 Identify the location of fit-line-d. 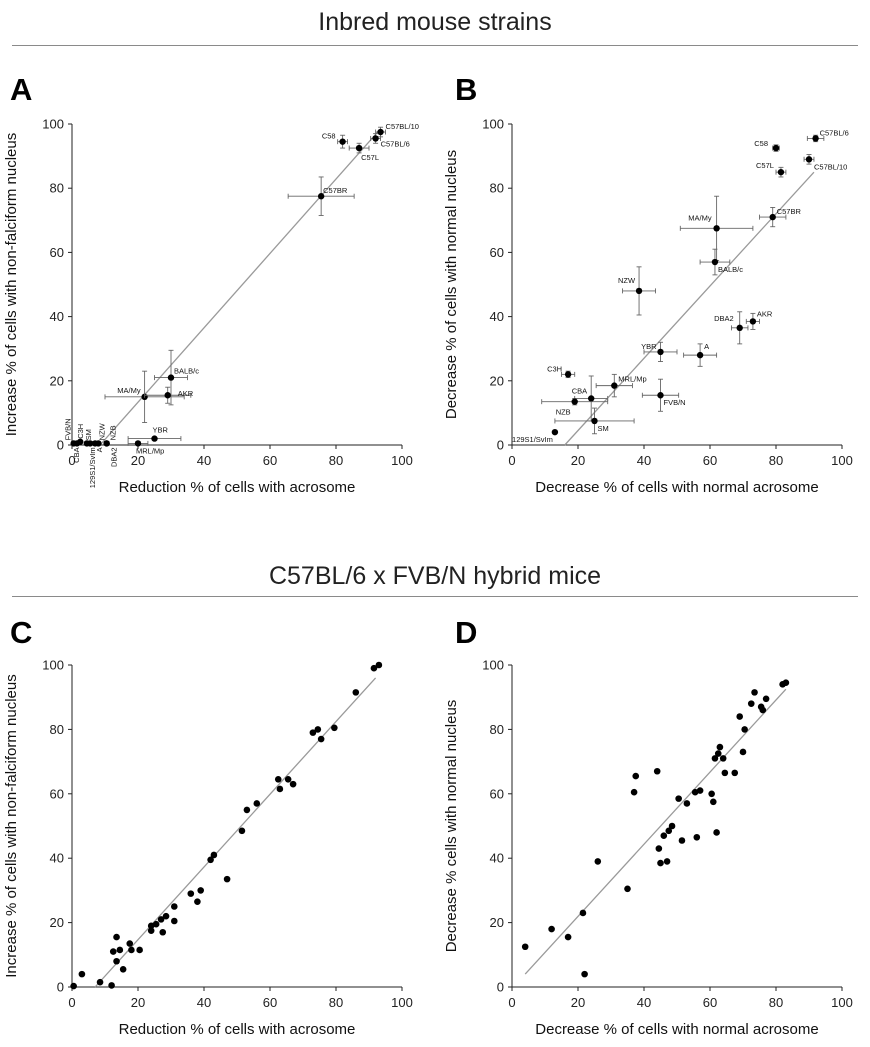
(655, 831).